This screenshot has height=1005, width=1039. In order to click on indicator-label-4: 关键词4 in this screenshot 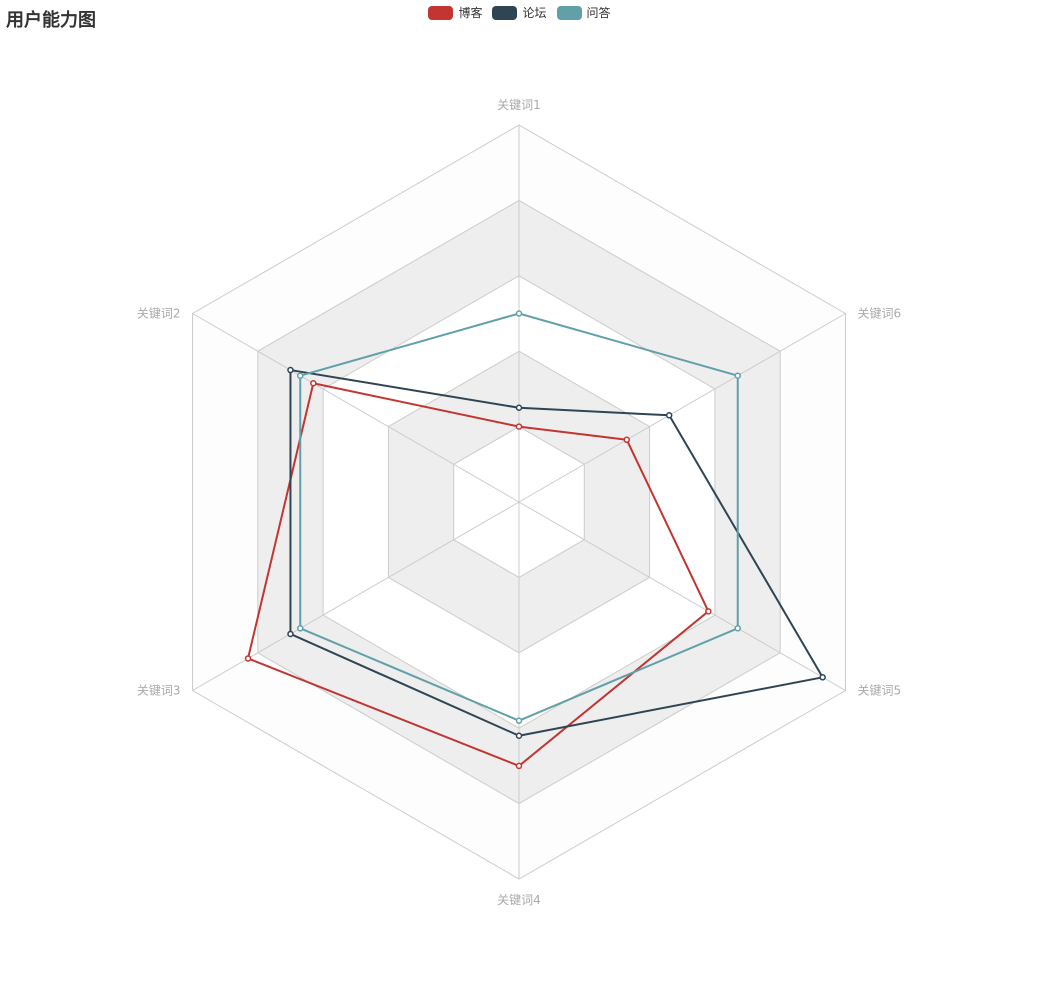, I will do `click(519, 900)`.